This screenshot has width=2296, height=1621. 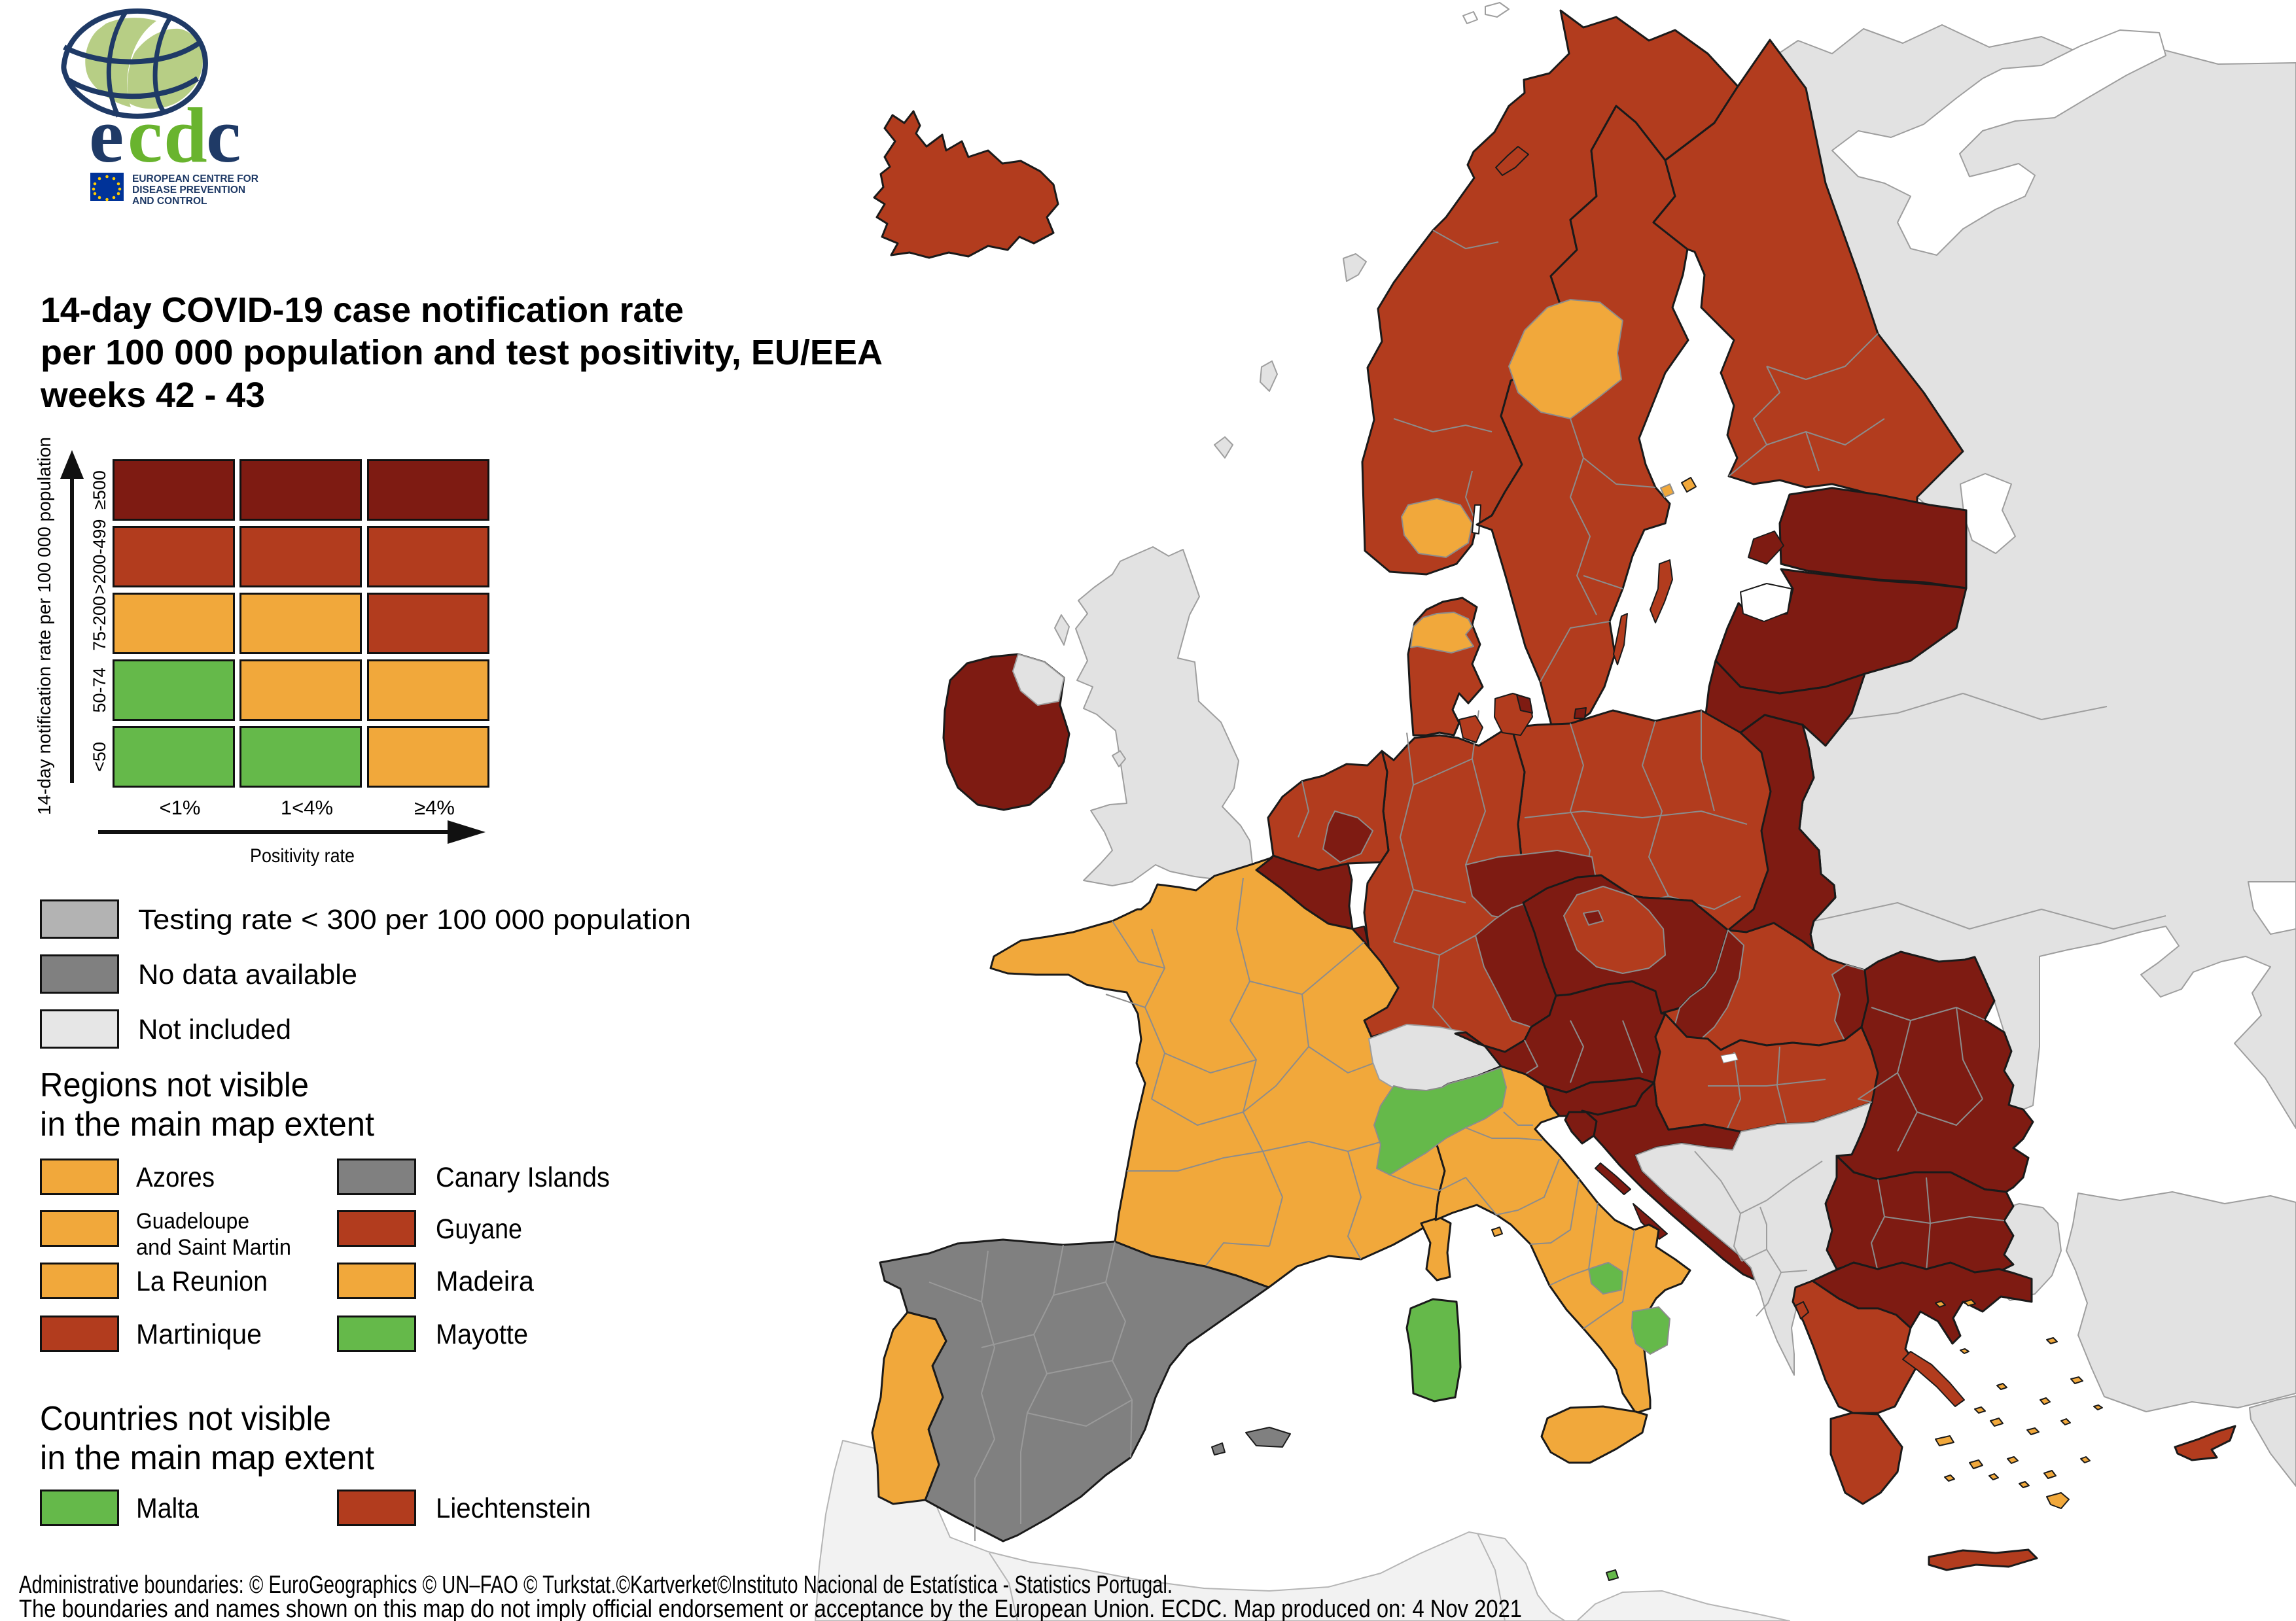 What do you see at coordinates (192, 1221) in the screenshot?
I see `svg-text: Guadeloupe` at bounding box center [192, 1221].